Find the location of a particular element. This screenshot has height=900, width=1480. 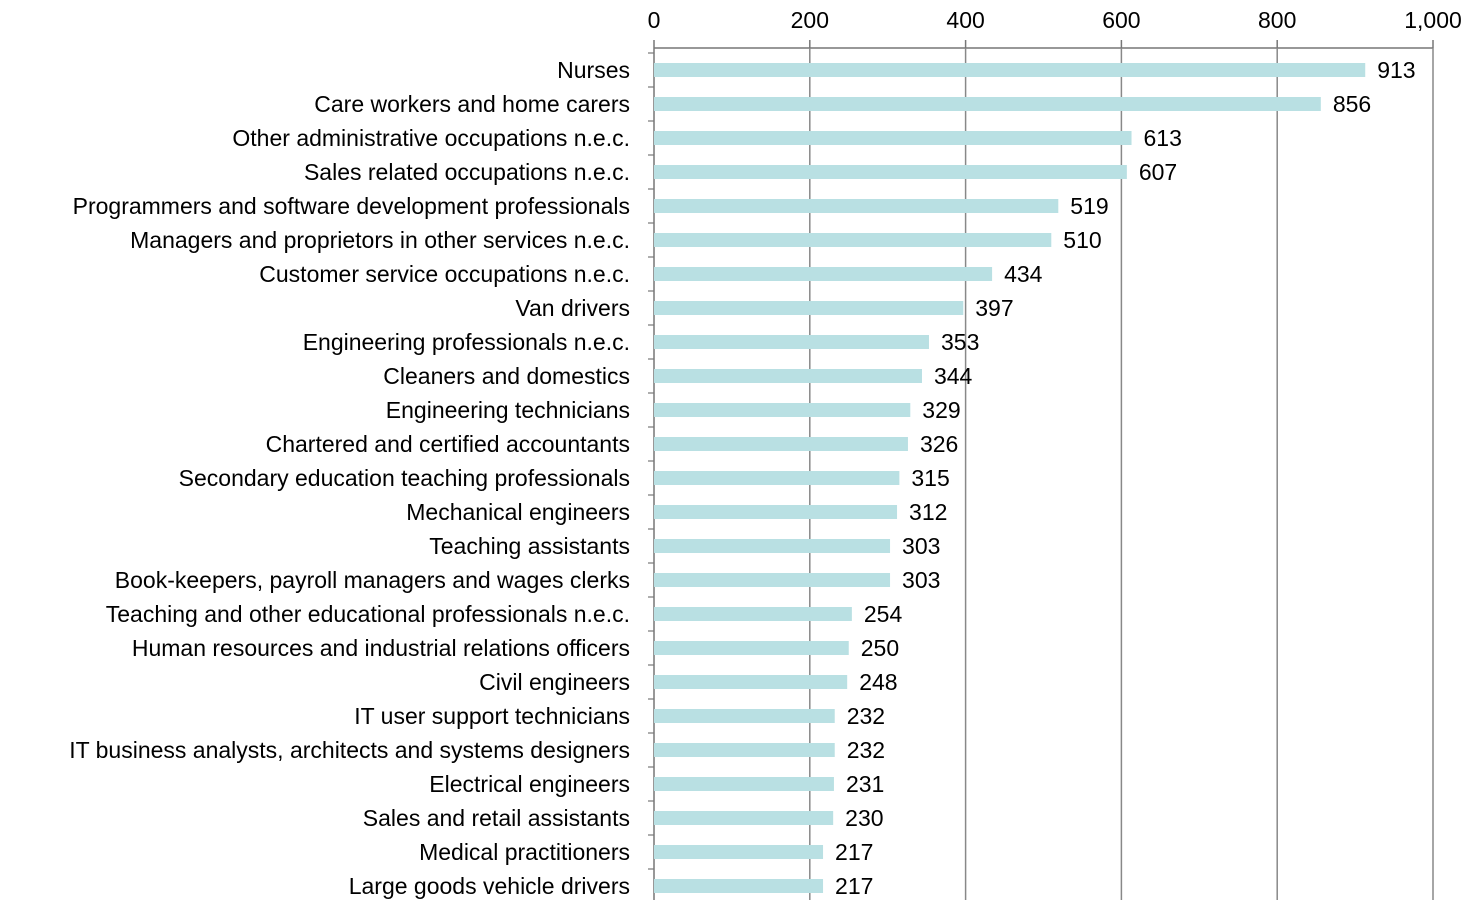

y-tick-label: Large goods vehicle drivers is located at coordinates (489, 886).